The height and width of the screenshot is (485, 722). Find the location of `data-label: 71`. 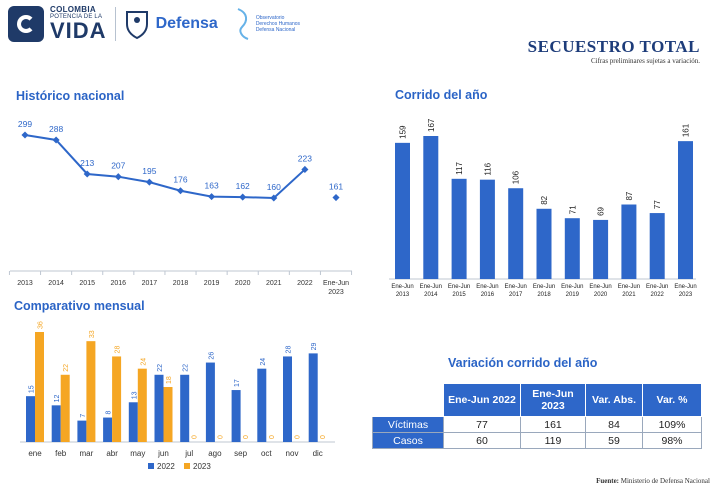

data-label: 71 is located at coordinates (572, 209).